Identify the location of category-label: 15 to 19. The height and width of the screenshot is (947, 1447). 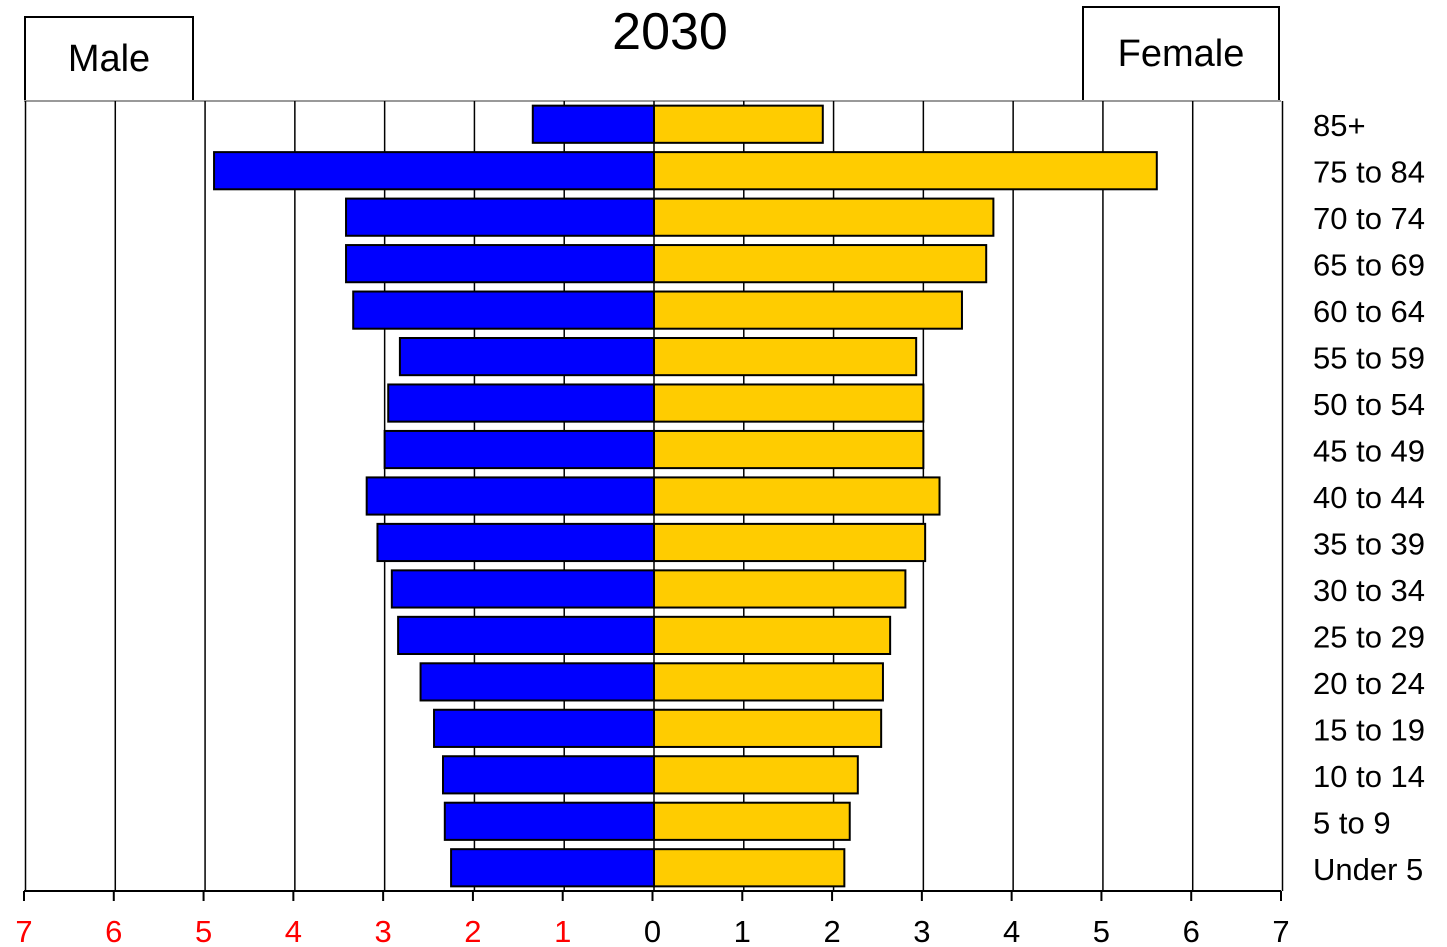
(1369, 729).